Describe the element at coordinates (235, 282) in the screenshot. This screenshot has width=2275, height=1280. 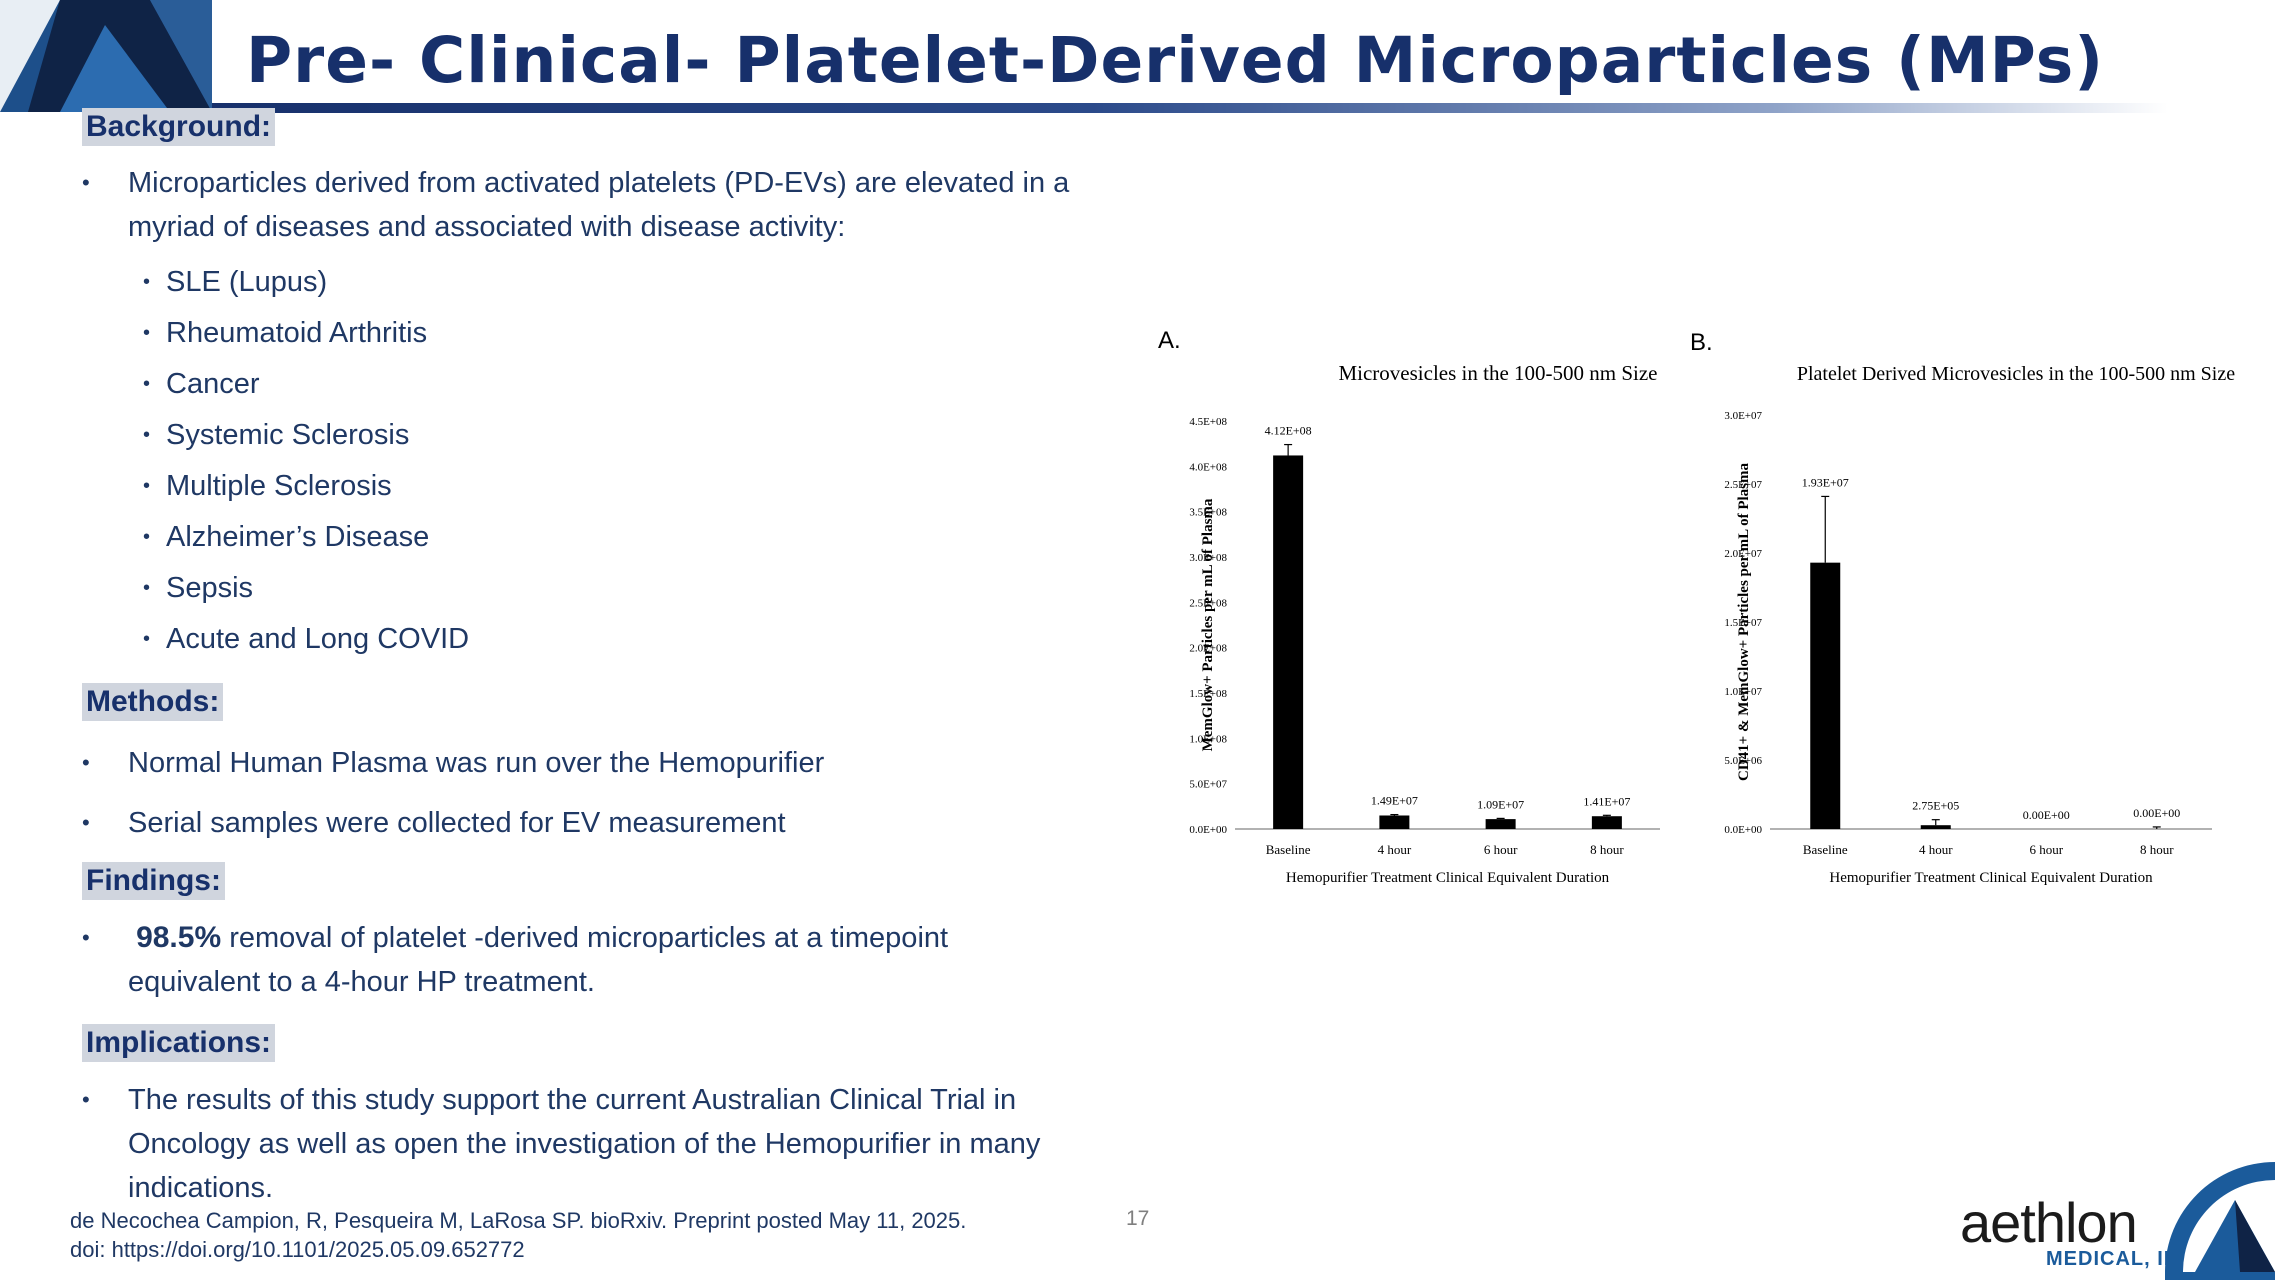
I see `disease-item: • SLE (Lupus)` at that location.